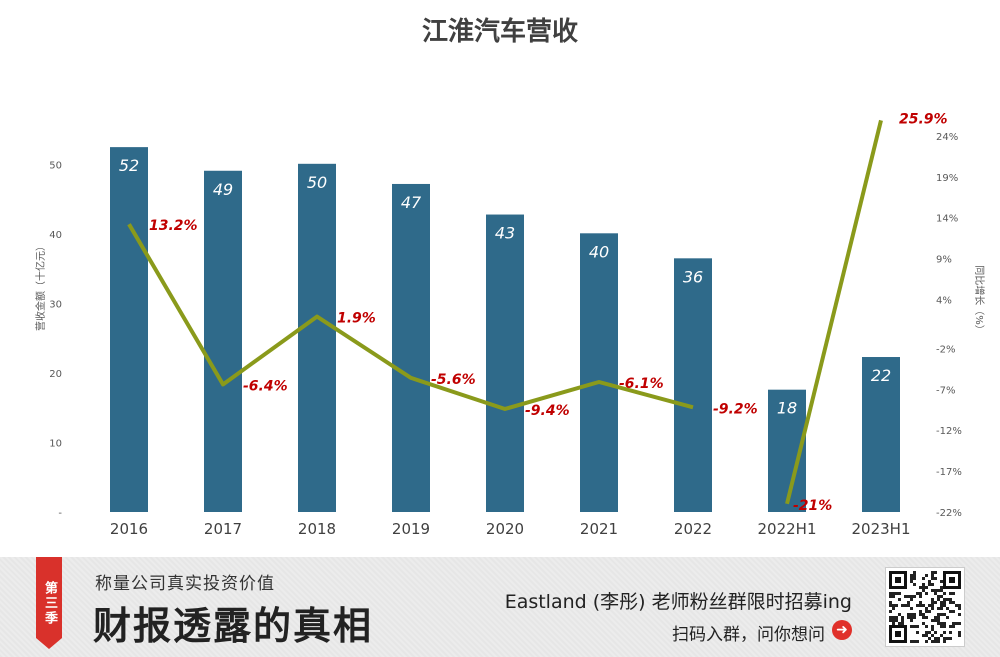 This screenshot has height=657, width=1000. Describe the element at coordinates (55, 374) in the screenshot. I see `y-left-tick-label: 20` at that location.